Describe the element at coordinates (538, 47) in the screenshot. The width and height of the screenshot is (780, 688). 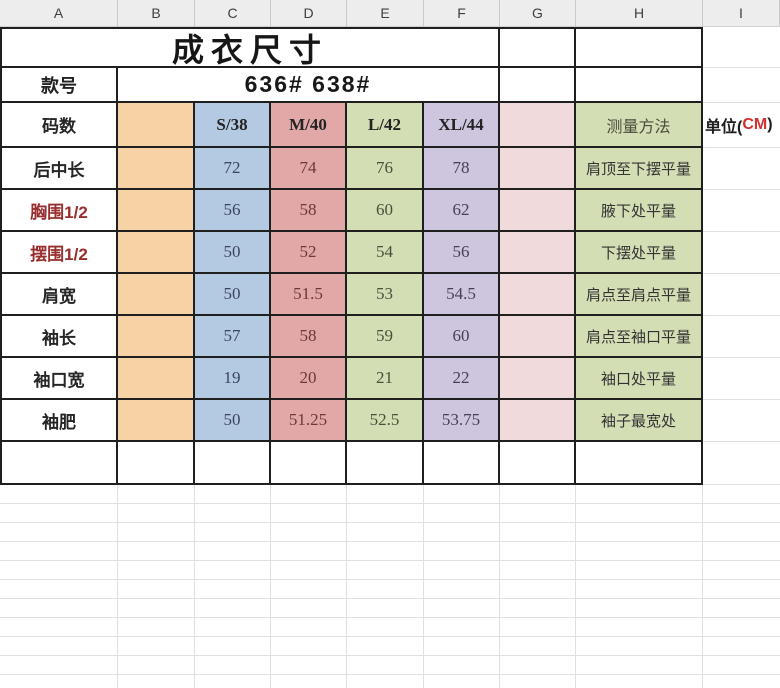
I see `empty-cell-g1` at that location.